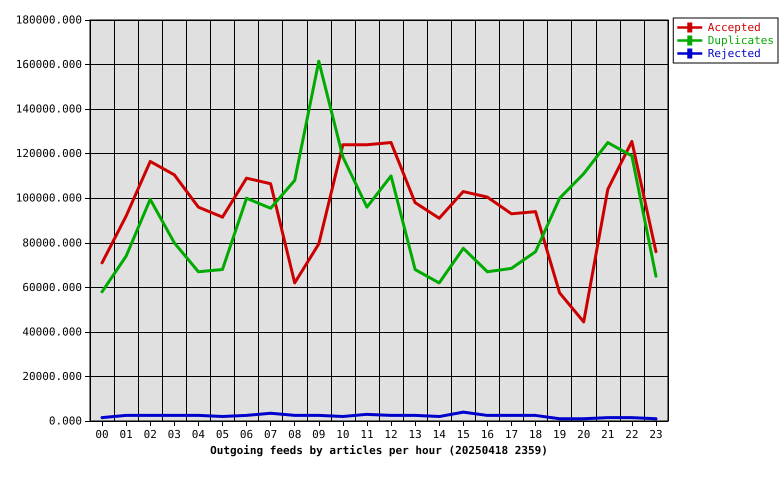 The image size is (780, 480). I want to click on y-tick-label: 20000.000, so click(52, 376).